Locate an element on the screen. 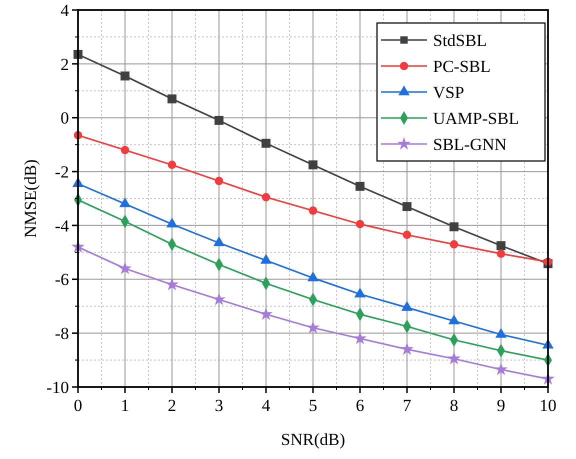  x-tick-label: 6 is located at coordinates (360, 405).